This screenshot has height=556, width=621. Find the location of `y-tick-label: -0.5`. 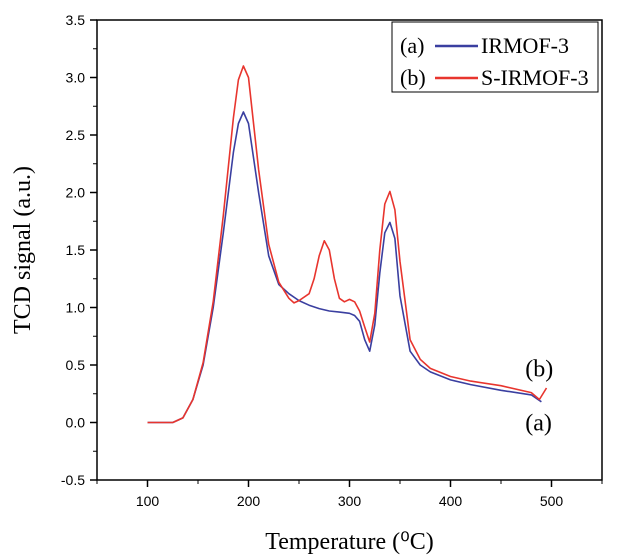

y-tick-label: -0.5 is located at coordinates (73, 480).